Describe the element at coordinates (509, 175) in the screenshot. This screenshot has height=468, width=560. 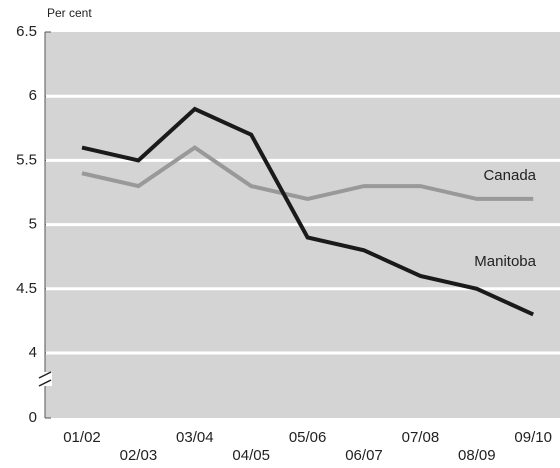
I see `series-label: Canada` at that location.